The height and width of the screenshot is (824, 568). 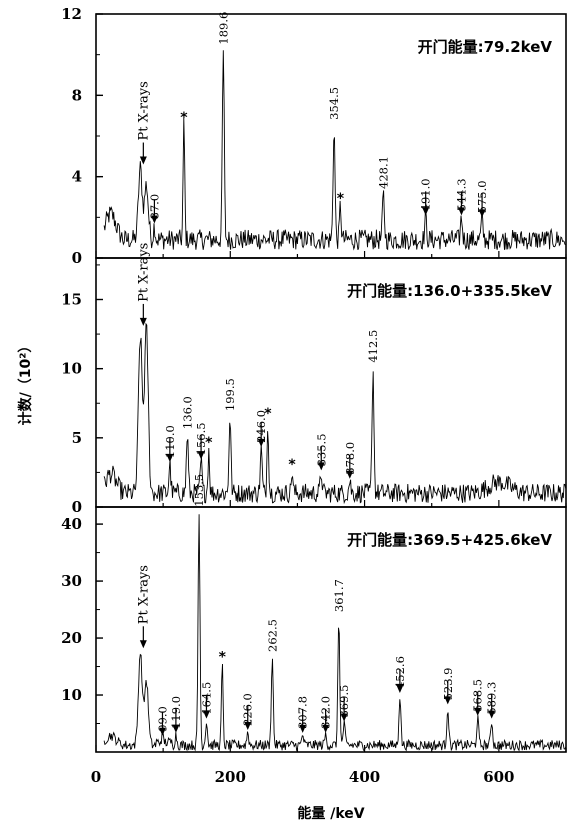 I want to click on panel-1-y-tick-label: 4, so click(x=77, y=177).